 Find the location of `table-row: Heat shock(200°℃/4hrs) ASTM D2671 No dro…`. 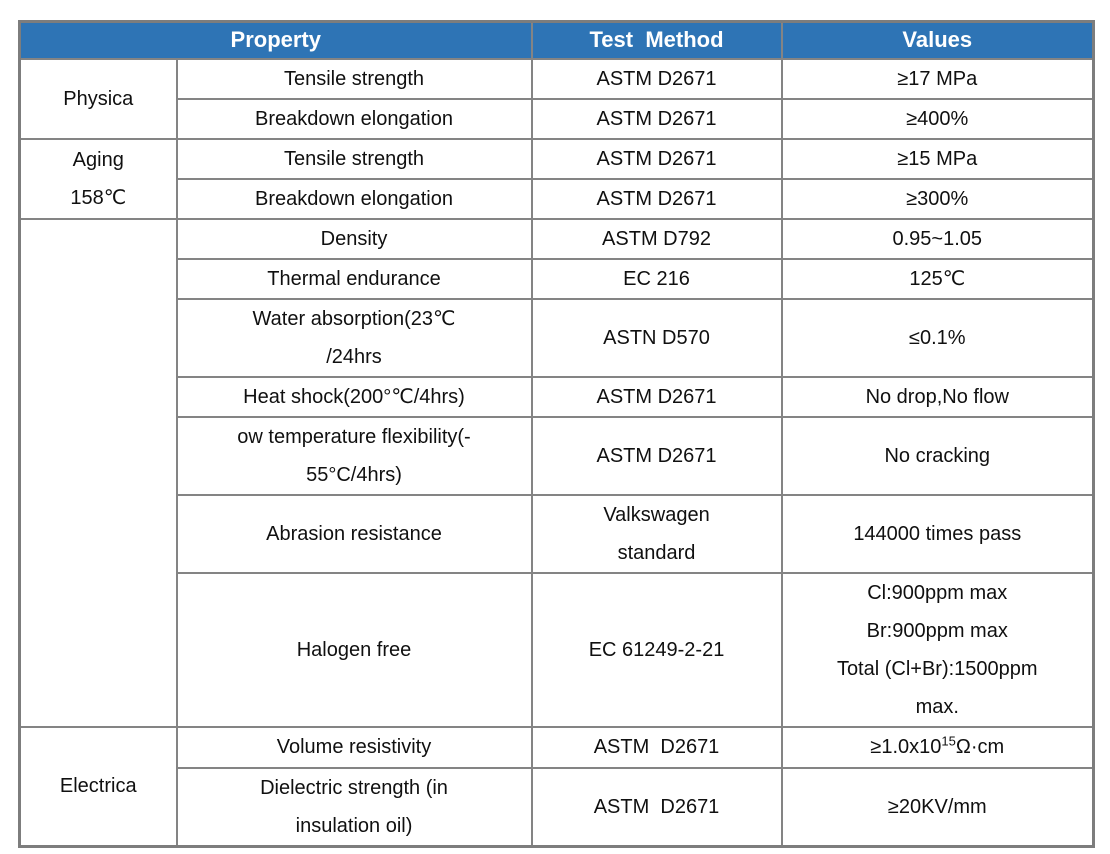

table-row: Heat shock(200°℃/4hrs) ASTM D2671 No dro… is located at coordinates (557, 396).